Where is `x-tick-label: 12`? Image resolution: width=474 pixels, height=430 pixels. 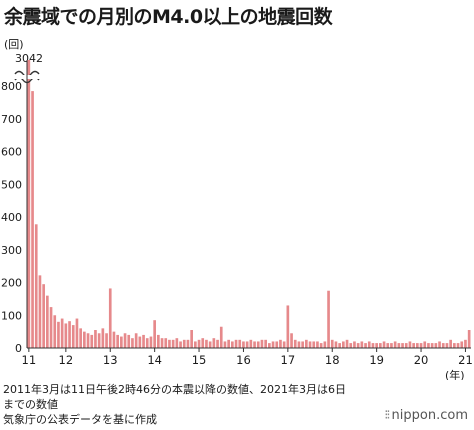
x-tick-label: 12 is located at coordinates (66, 360).